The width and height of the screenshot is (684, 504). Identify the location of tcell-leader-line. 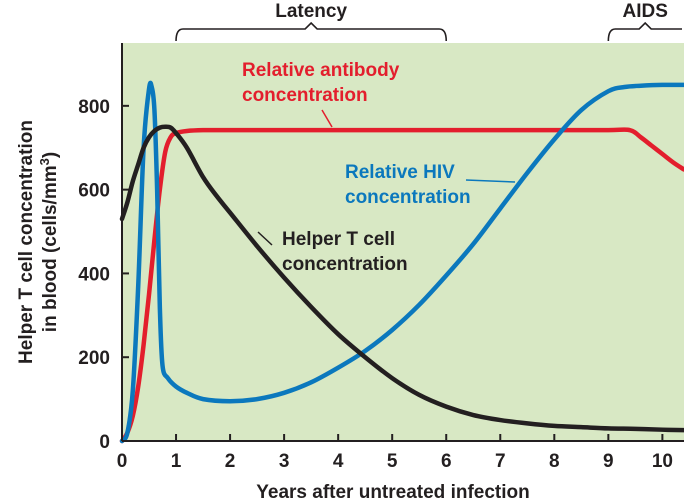
(265, 238).